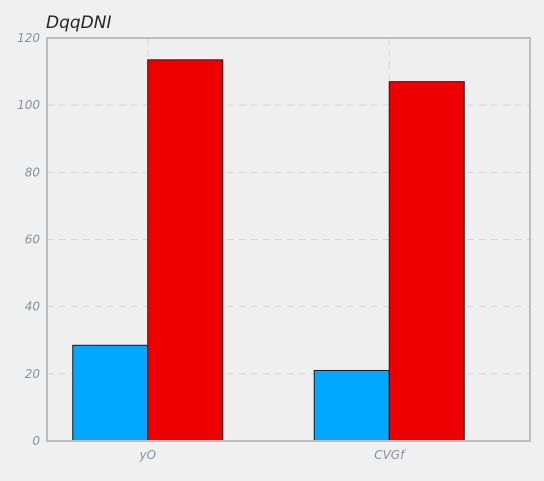 The image size is (544, 481). I want to click on y-tick-label: 20, so click(33, 374).